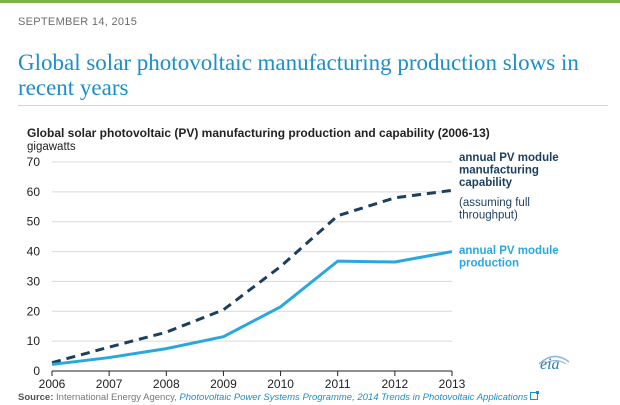  What do you see at coordinates (509, 251) in the screenshot?
I see `production-legend-label: annual PV module` at bounding box center [509, 251].